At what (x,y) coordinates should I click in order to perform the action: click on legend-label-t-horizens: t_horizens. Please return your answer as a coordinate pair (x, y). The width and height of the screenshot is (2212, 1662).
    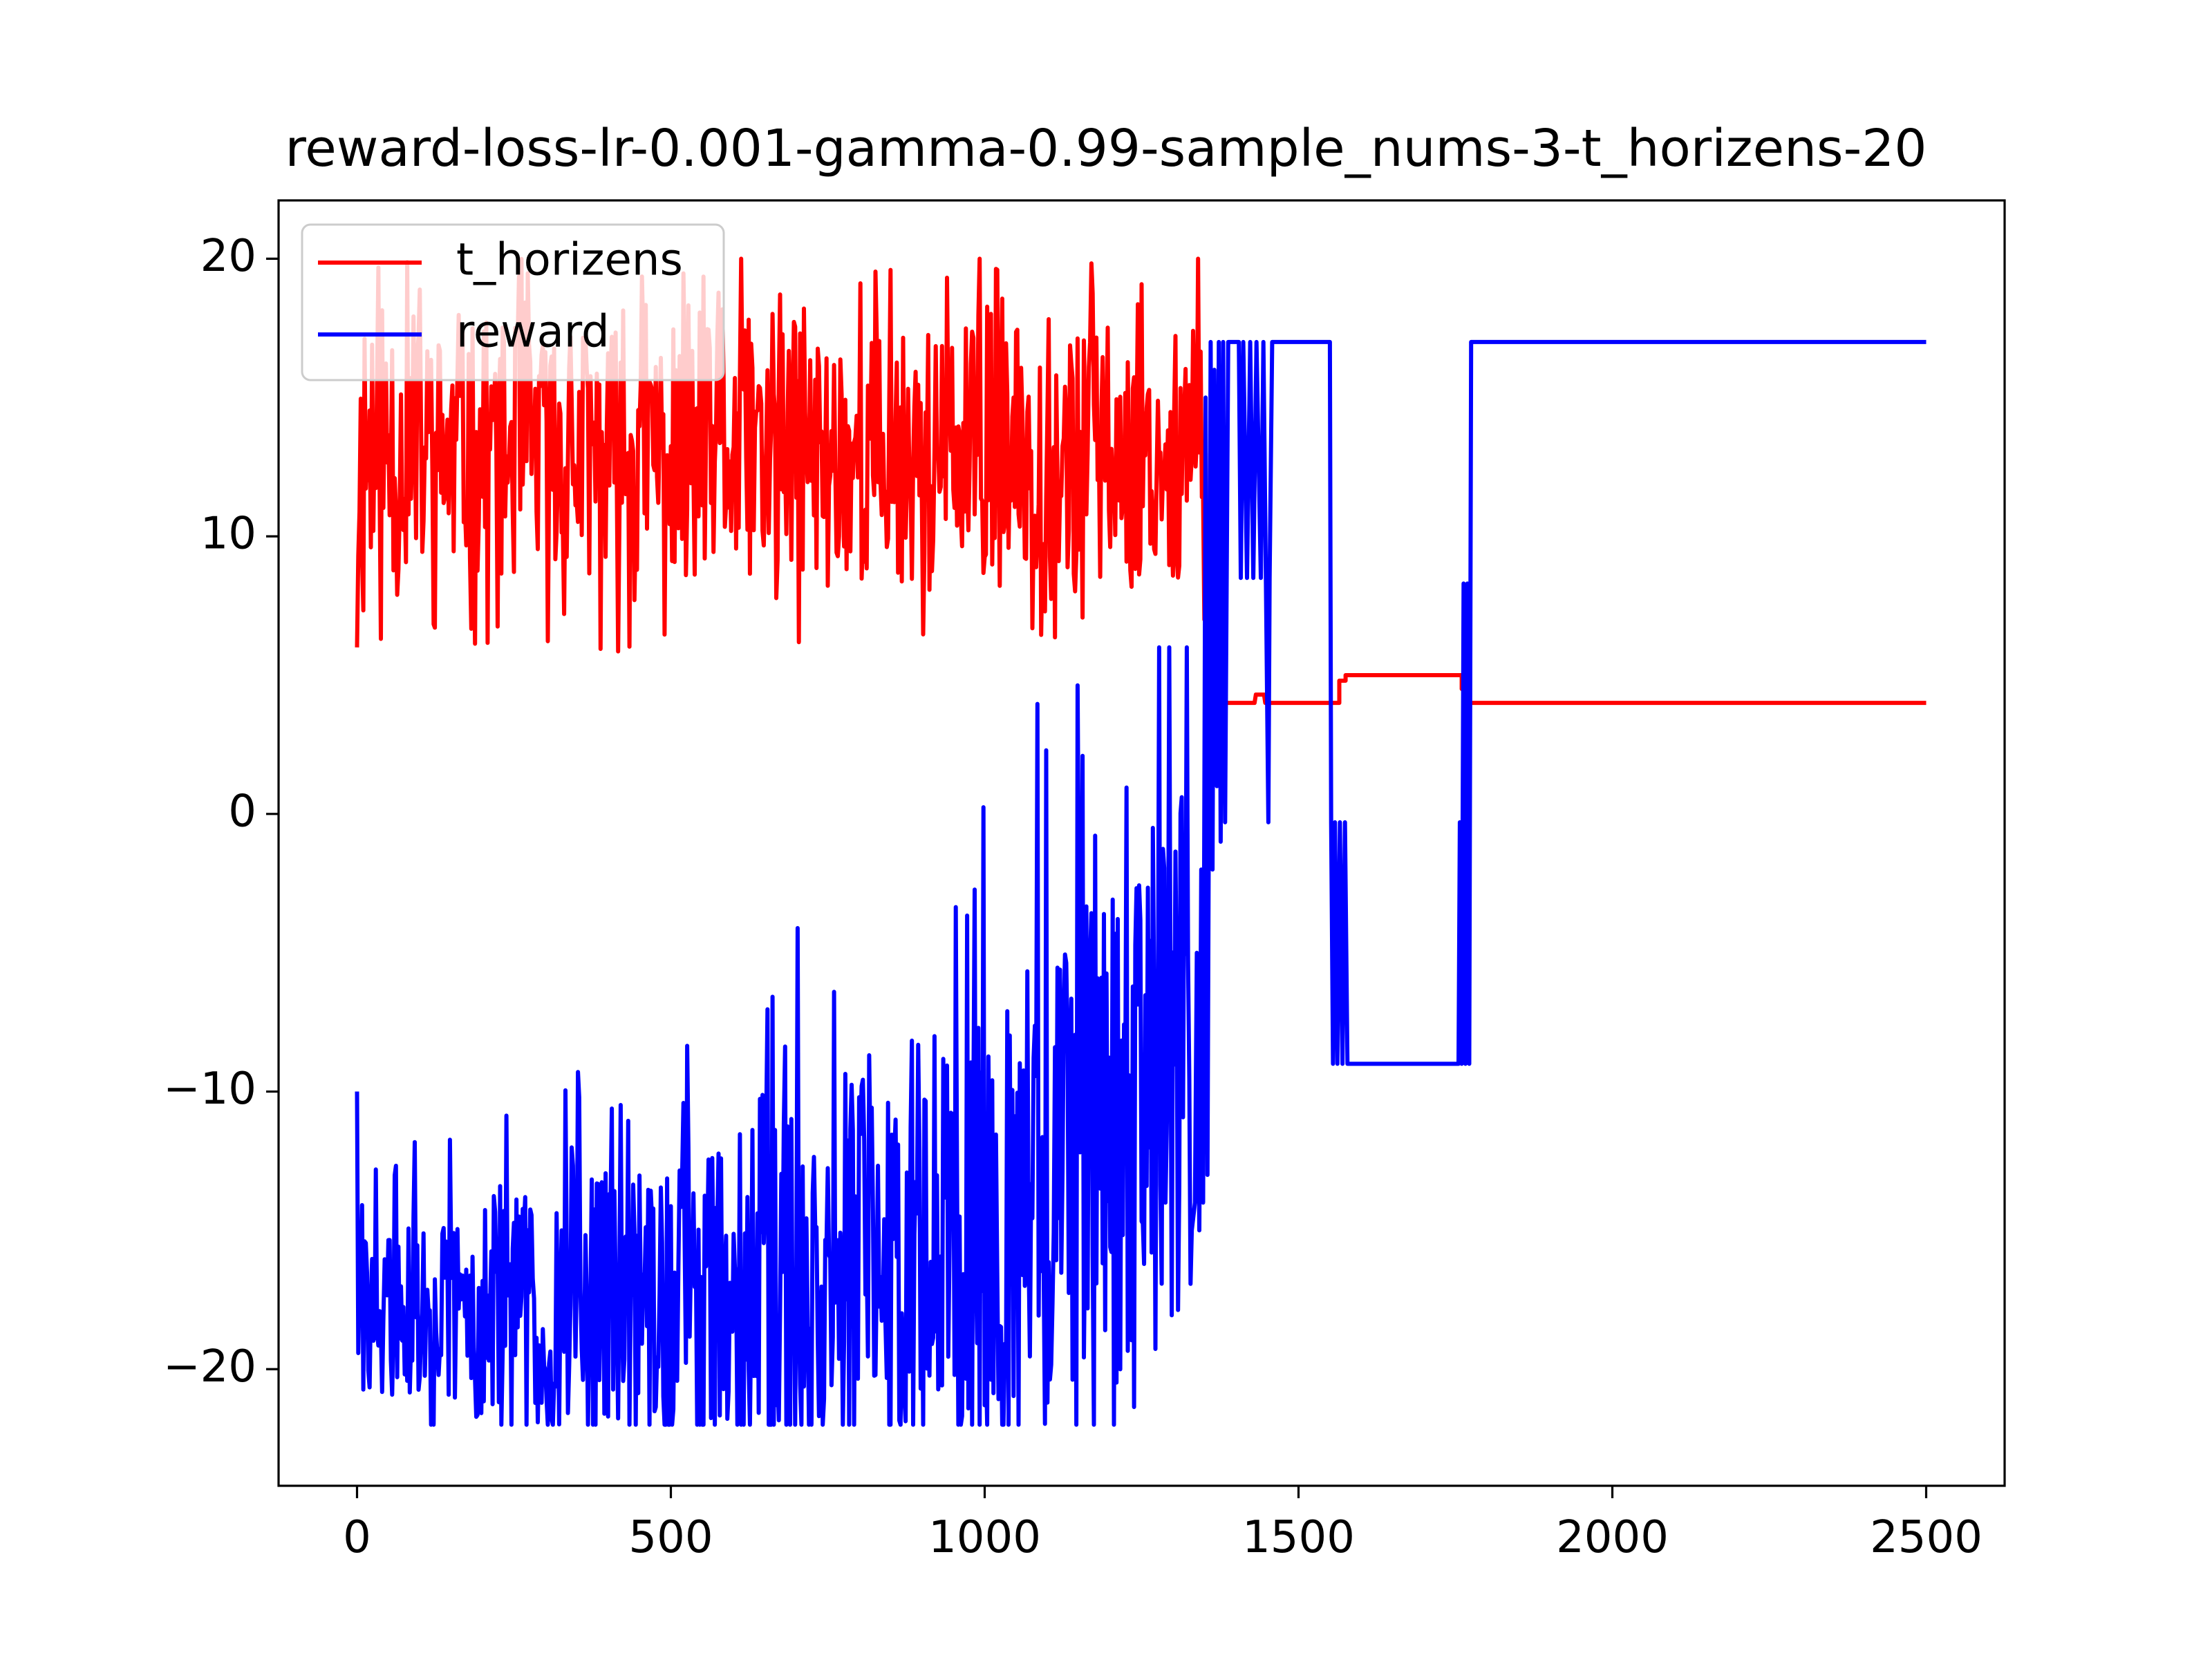
    Looking at the image, I should click on (569, 261).